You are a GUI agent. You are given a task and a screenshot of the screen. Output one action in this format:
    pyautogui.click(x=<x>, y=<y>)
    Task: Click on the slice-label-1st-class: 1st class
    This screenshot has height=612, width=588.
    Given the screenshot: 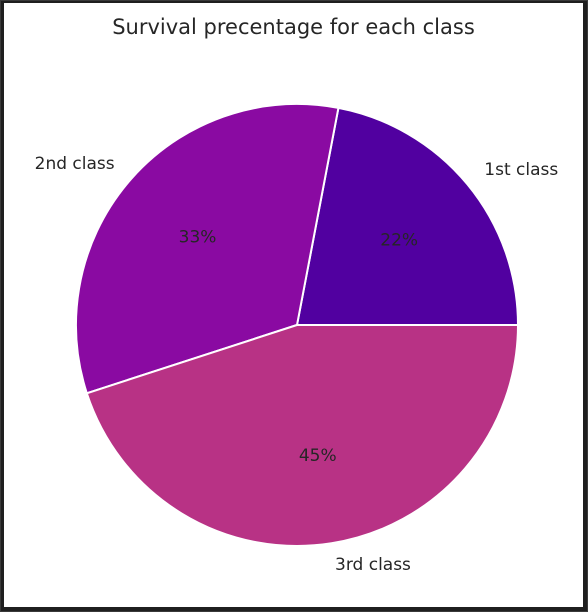 What is the action you would take?
    pyautogui.click(x=521, y=170)
    